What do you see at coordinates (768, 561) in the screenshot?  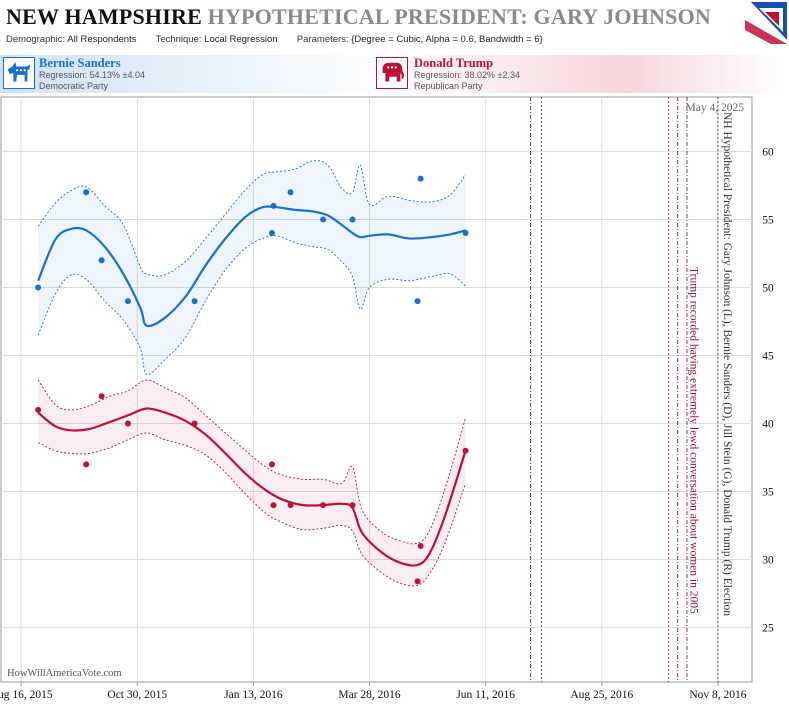 I see `y-tick-label: 30` at bounding box center [768, 561].